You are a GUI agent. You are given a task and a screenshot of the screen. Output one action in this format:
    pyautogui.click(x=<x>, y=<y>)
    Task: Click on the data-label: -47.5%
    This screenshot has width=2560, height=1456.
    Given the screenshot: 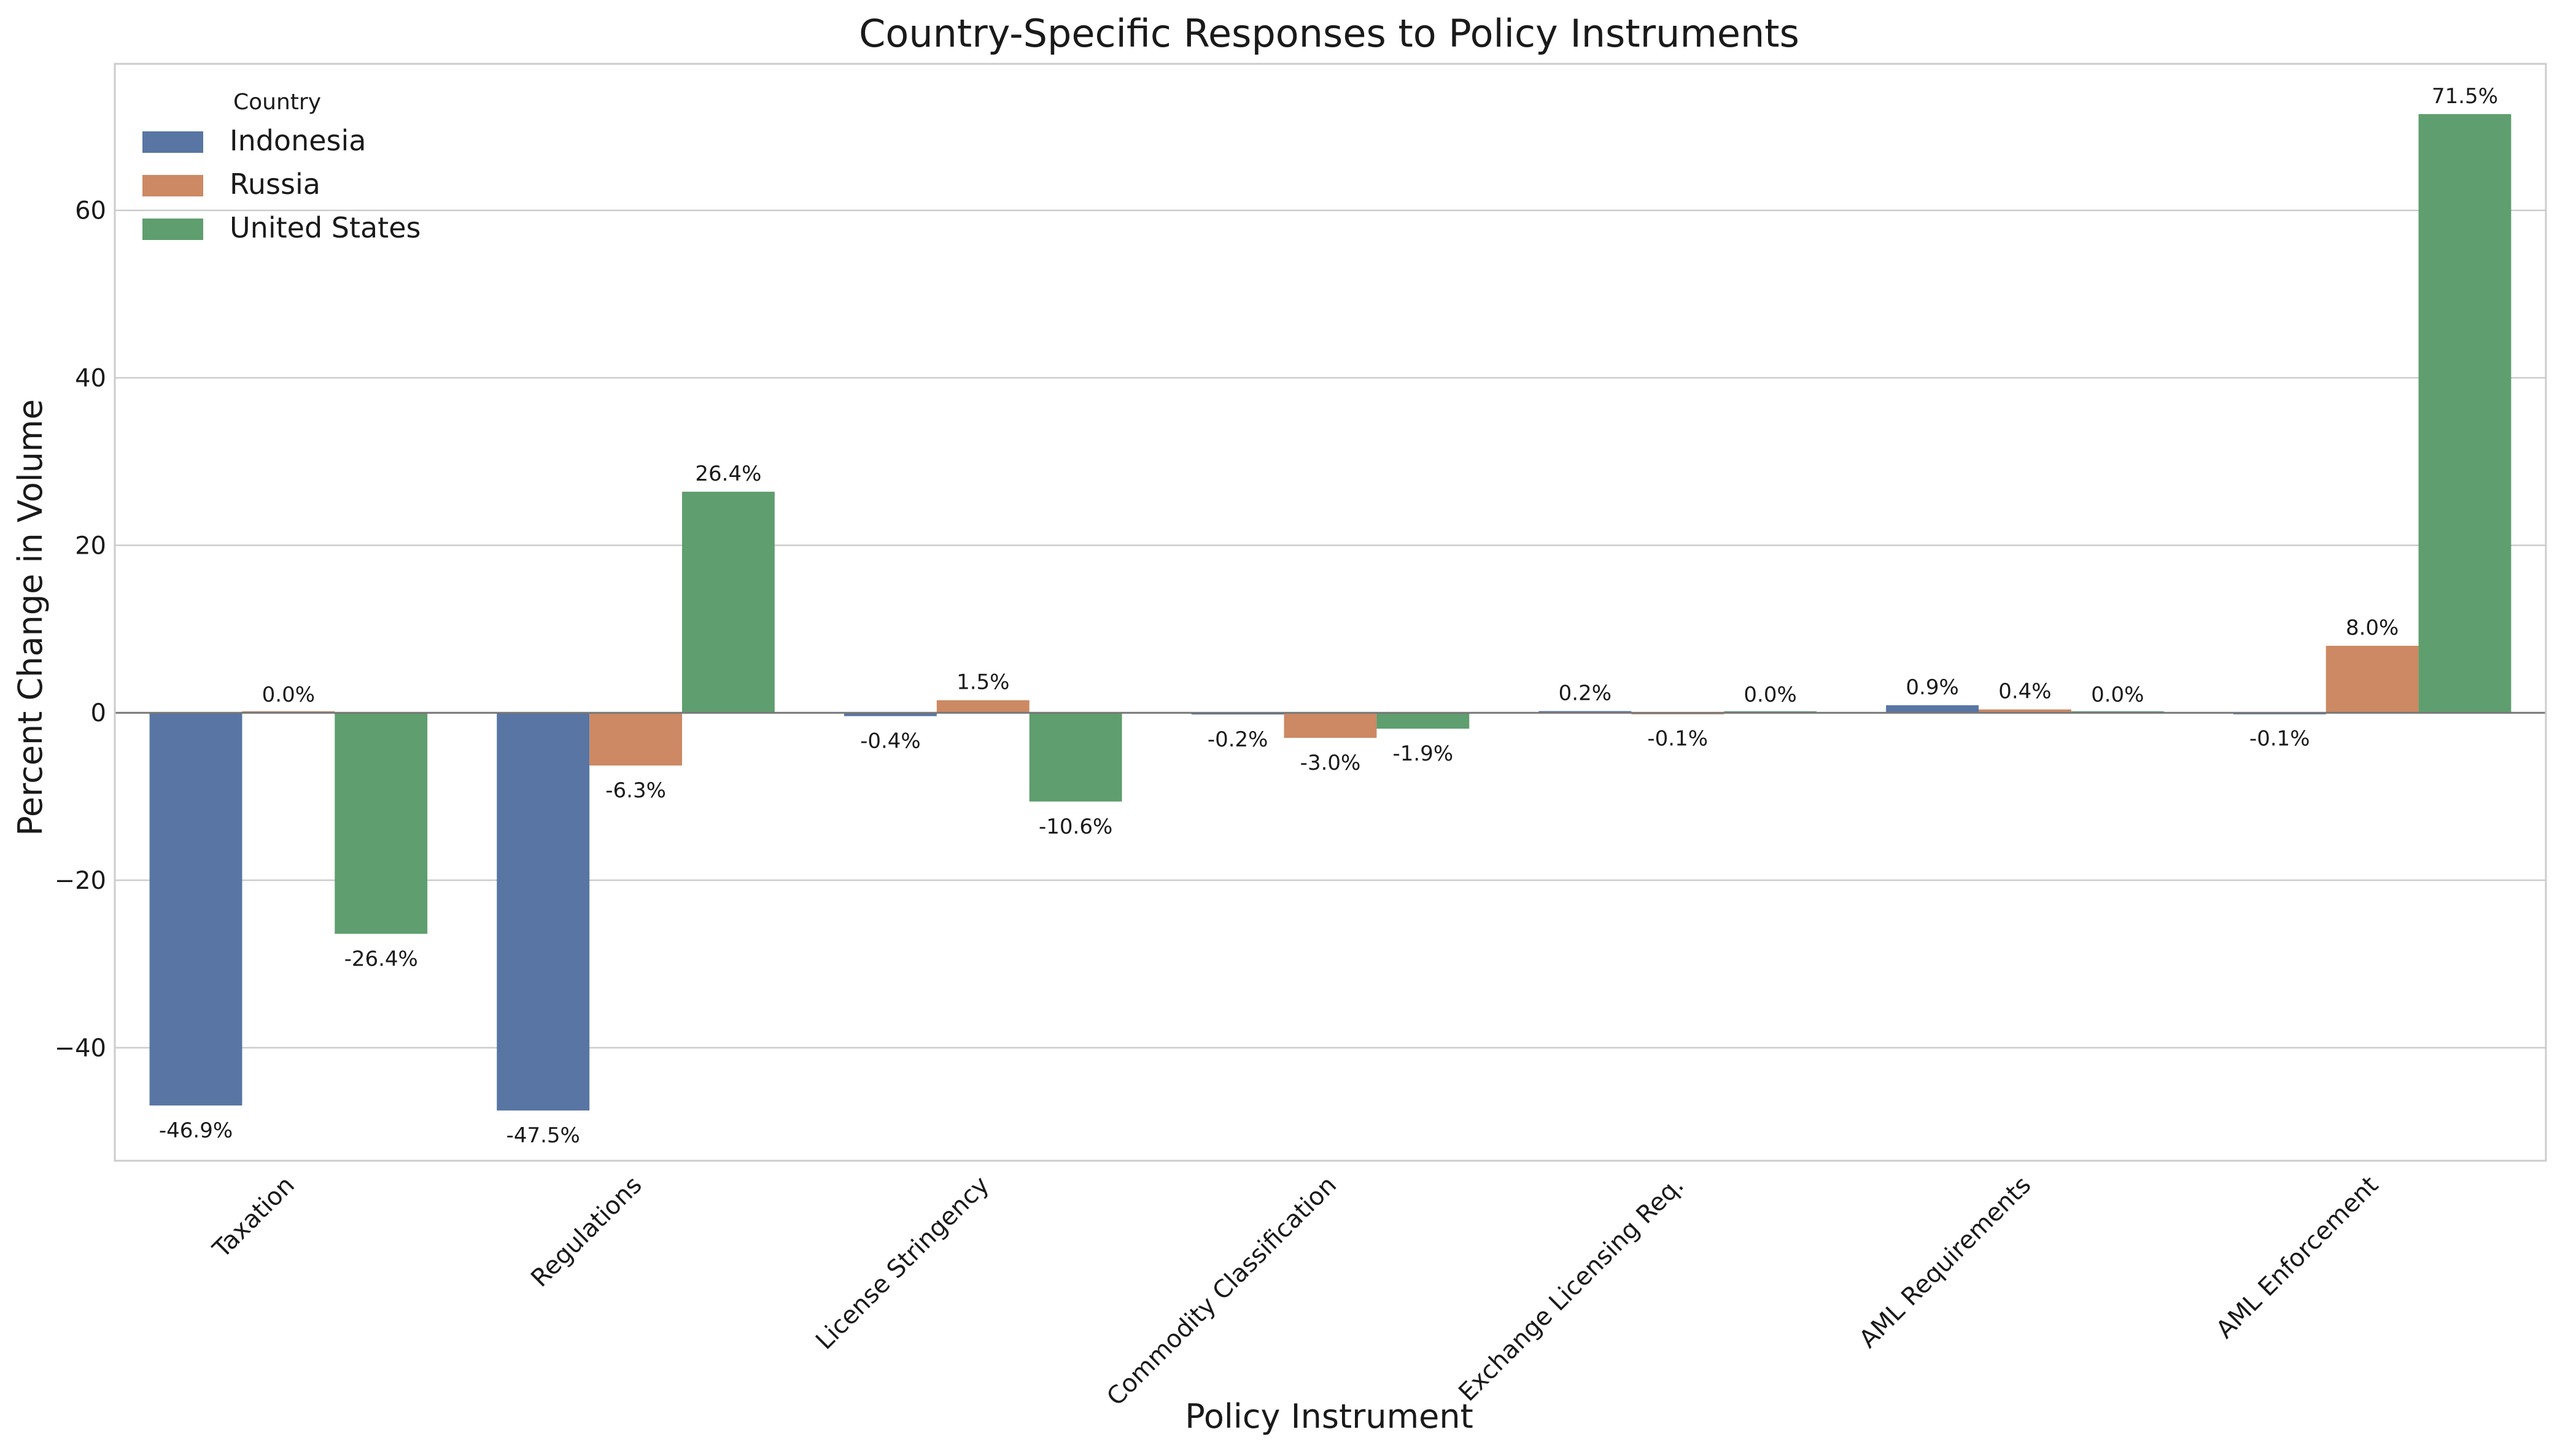 What is the action you would take?
    pyautogui.click(x=543, y=1135)
    